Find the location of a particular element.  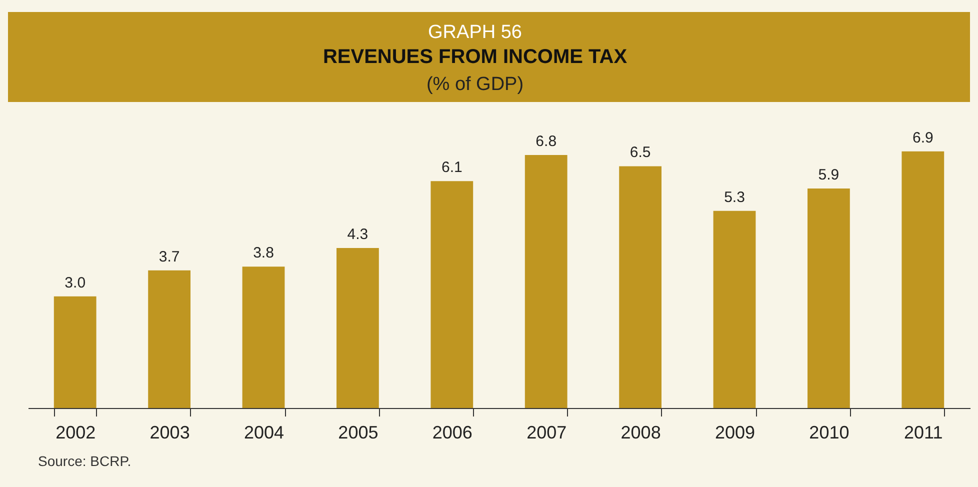

x-tick-label: 2007 is located at coordinates (546, 432).